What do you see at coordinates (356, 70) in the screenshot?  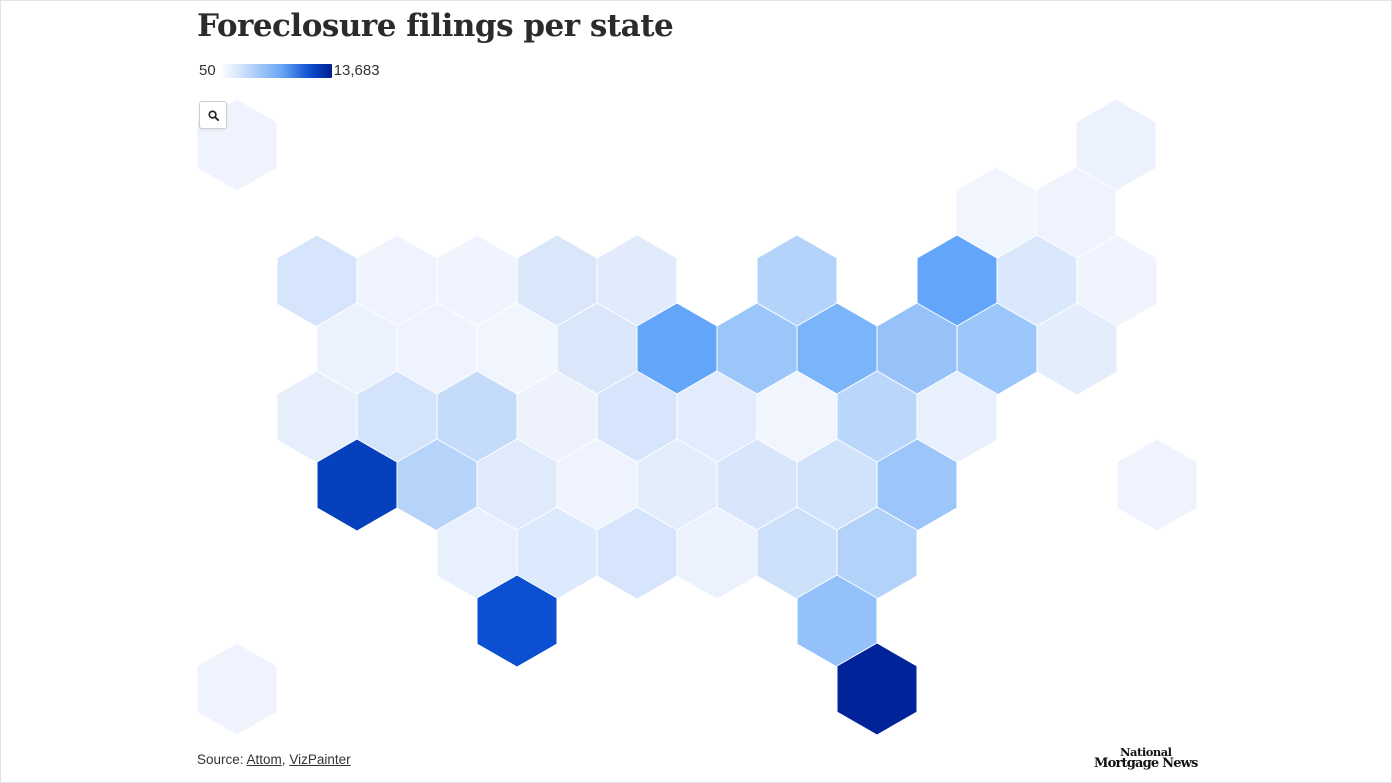 I see `legend-max-label: 13,683` at bounding box center [356, 70].